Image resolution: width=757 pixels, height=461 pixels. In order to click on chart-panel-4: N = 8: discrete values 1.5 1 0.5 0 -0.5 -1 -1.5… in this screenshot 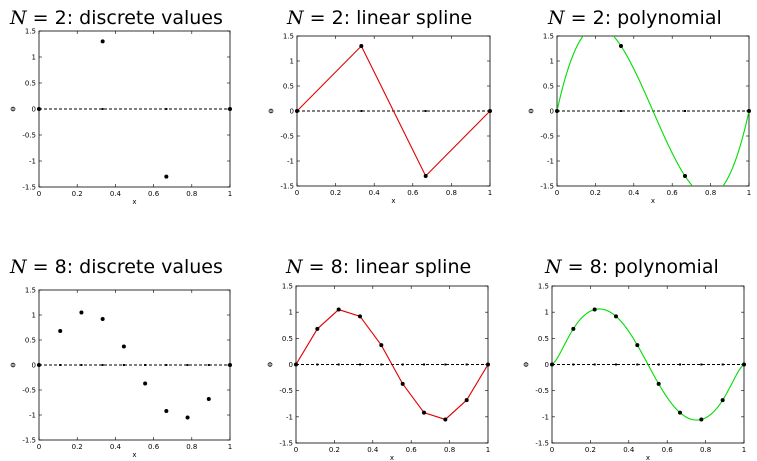, I will do `click(120, 357)`.